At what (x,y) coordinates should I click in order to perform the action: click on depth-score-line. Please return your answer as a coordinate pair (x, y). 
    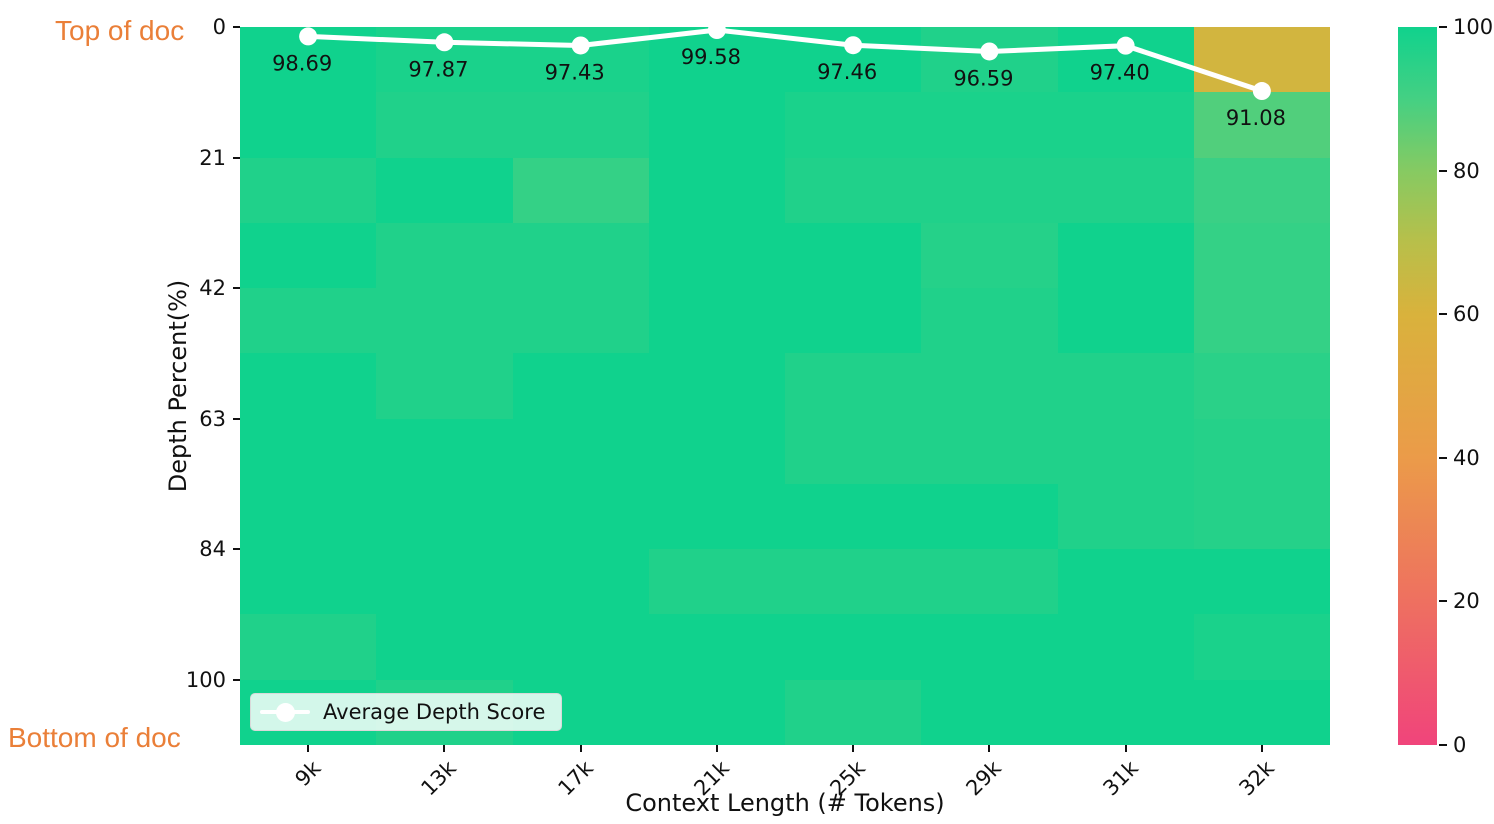
    Looking at the image, I should click on (785, 60).